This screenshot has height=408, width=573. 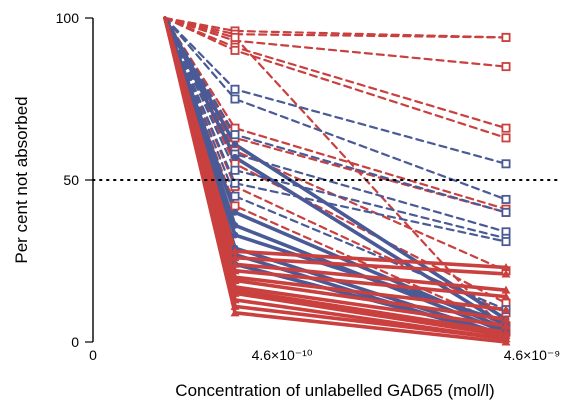 What do you see at coordinates (71, 180) in the screenshot?
I see `y-tick-label: 50` at bounding box center [71, 180].